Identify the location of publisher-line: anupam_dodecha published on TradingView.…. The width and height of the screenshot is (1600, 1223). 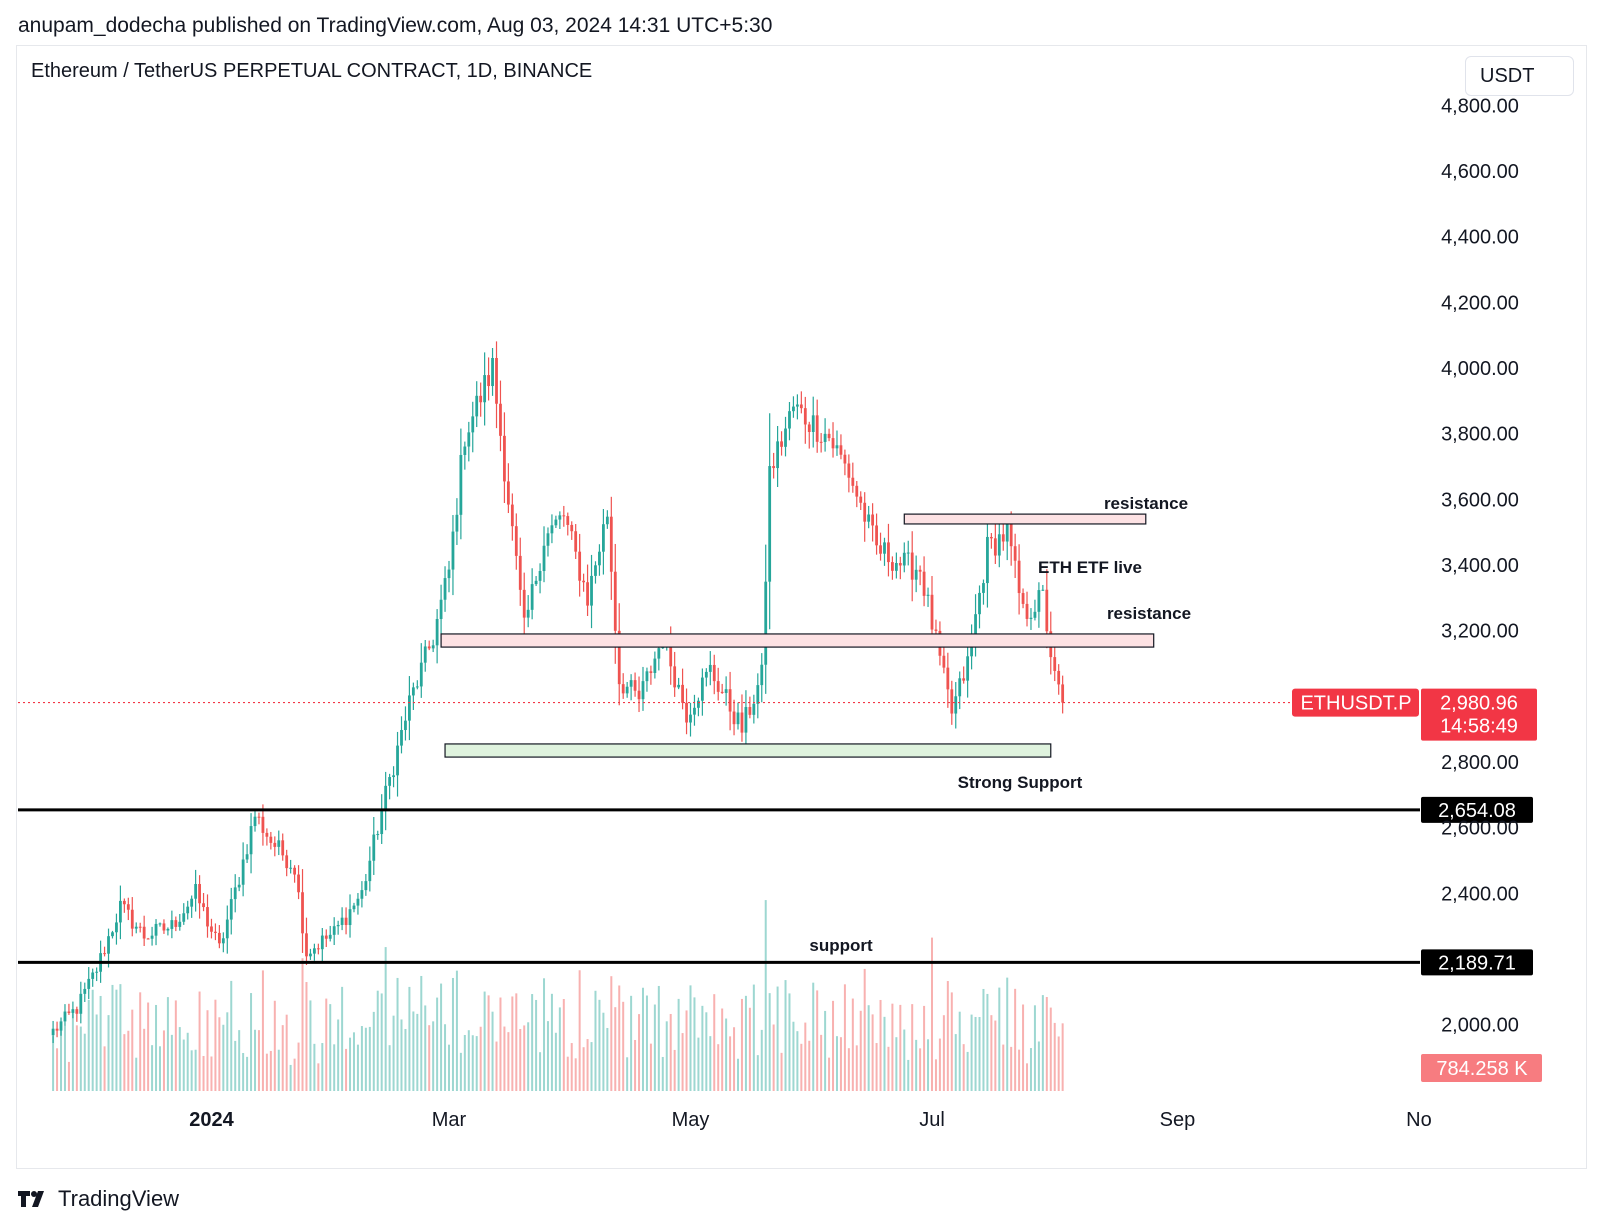
(395, 25).